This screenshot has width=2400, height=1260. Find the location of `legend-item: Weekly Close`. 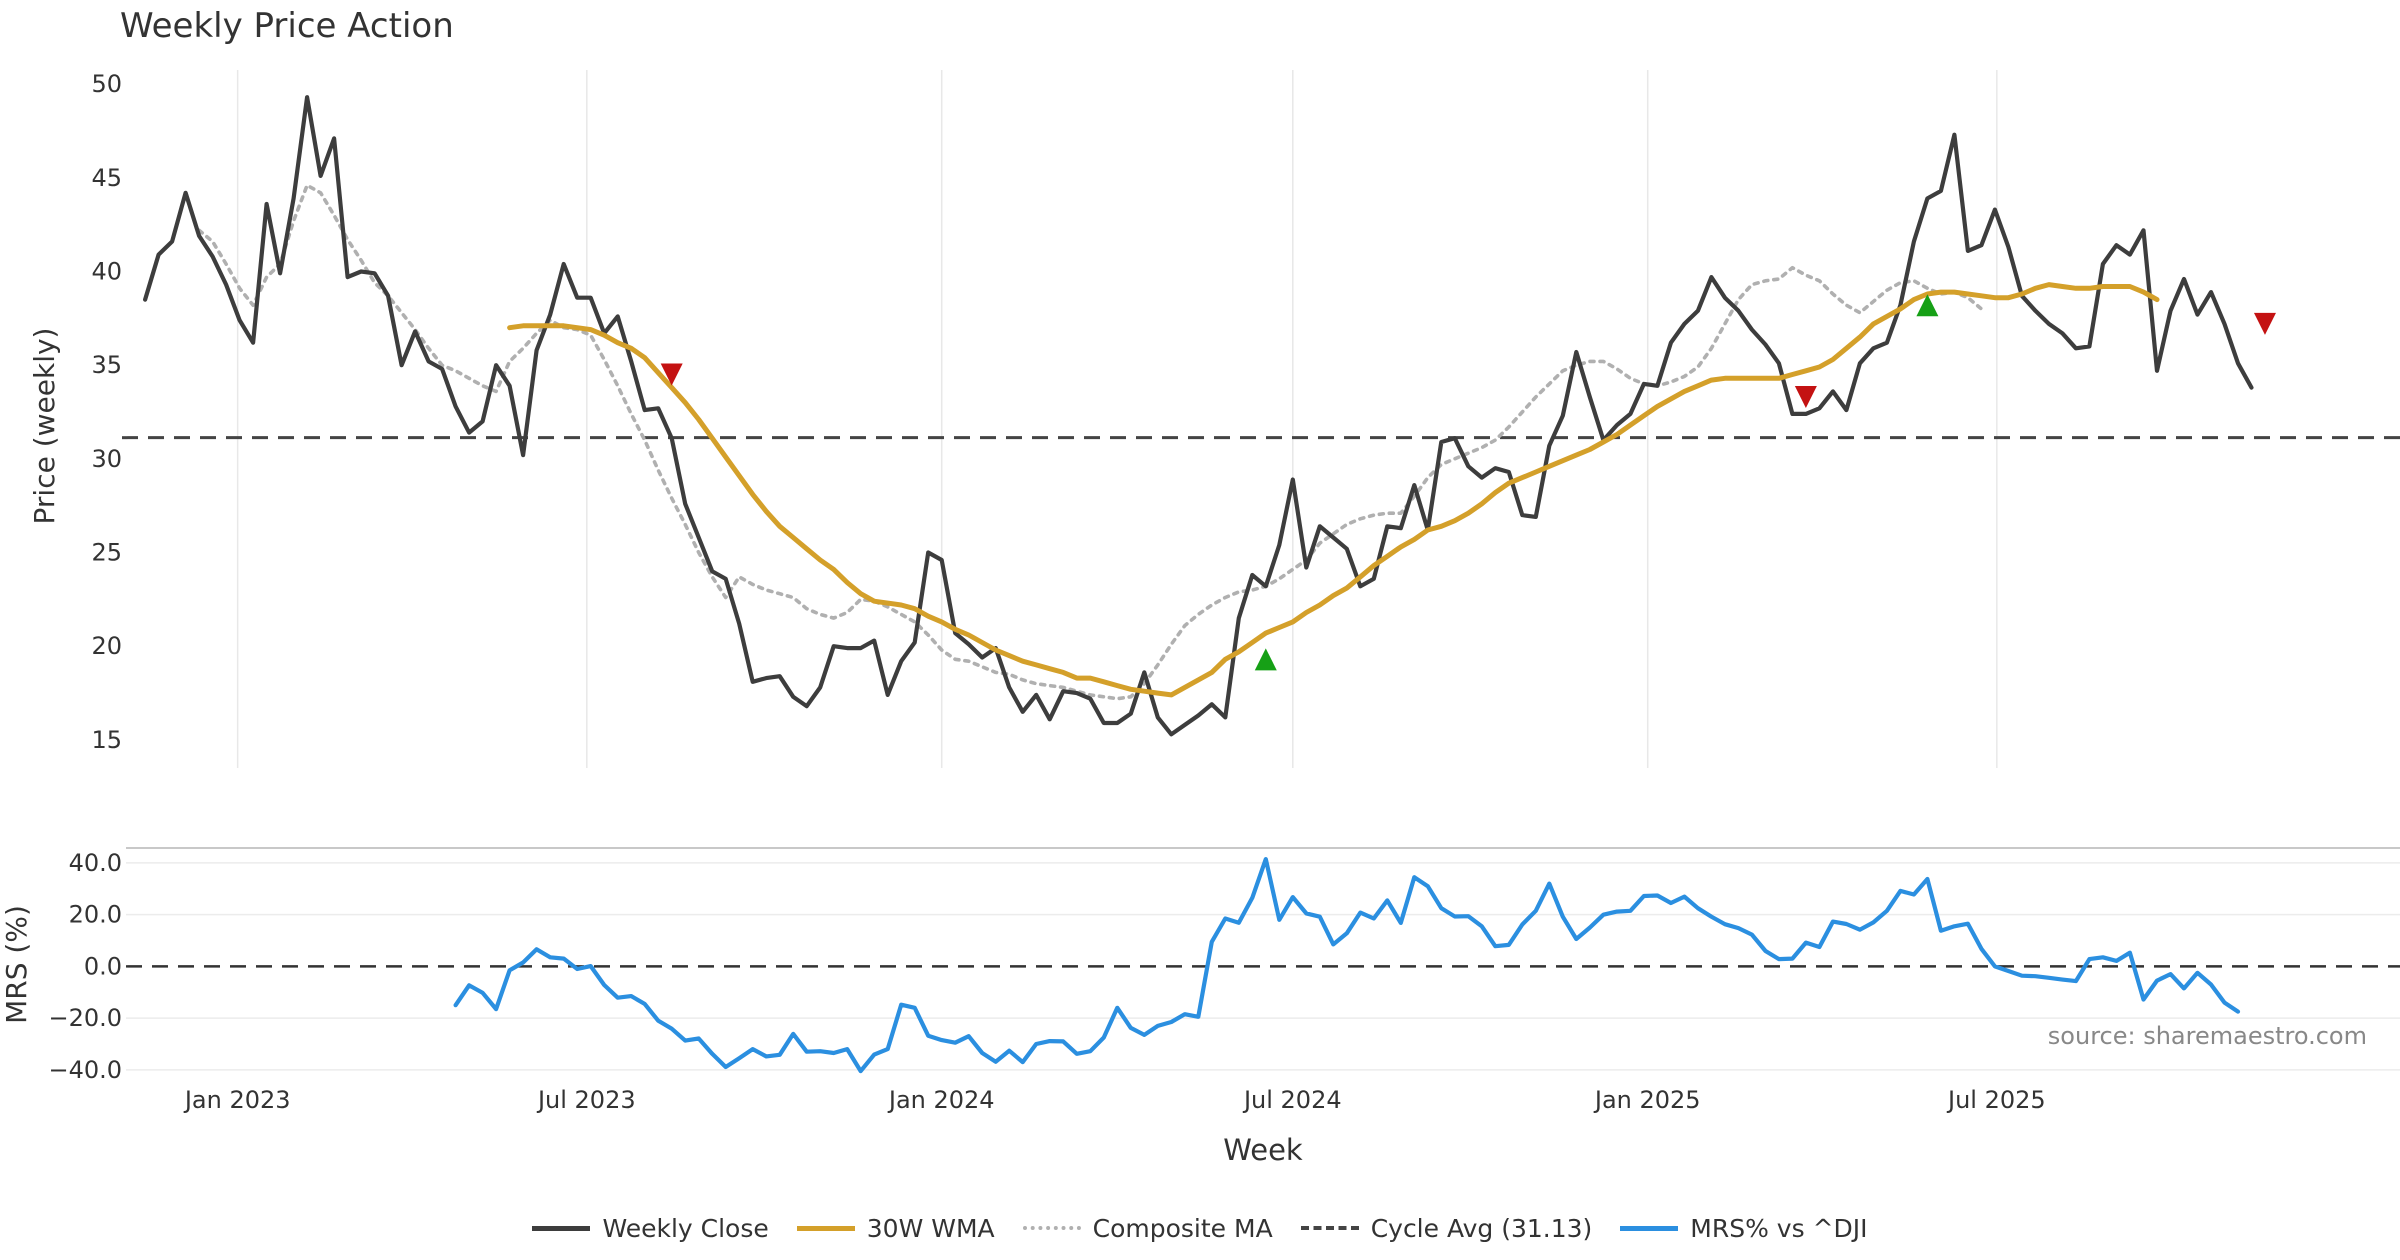

legend-item: Weekly Close is located at coordinates (650, 1228).